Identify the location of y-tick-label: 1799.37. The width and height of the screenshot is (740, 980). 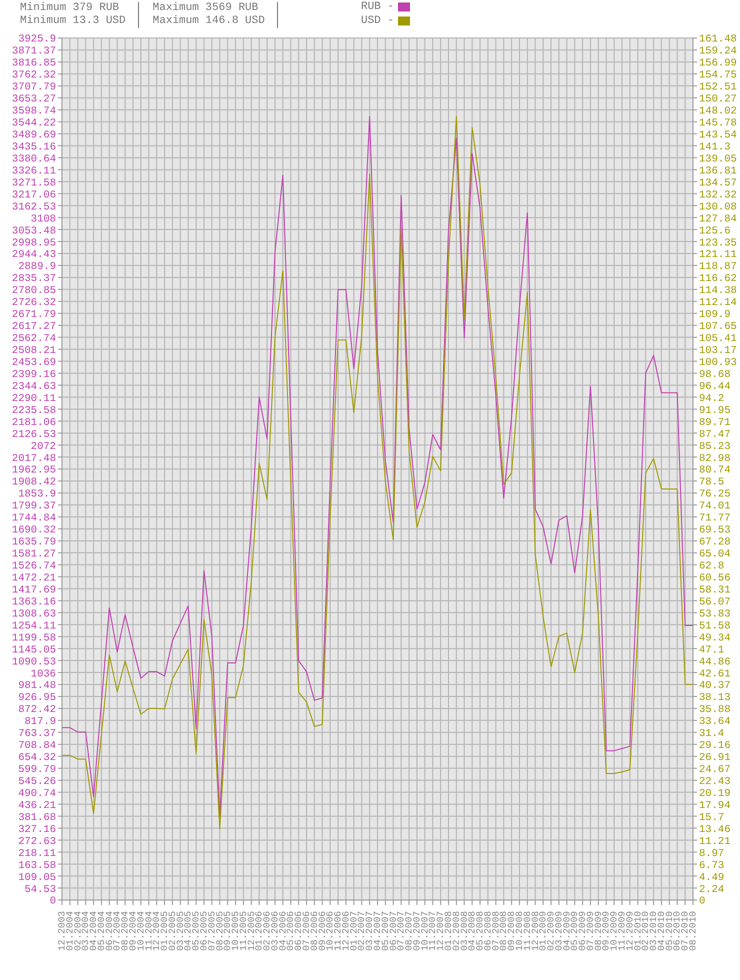
(34, 506).